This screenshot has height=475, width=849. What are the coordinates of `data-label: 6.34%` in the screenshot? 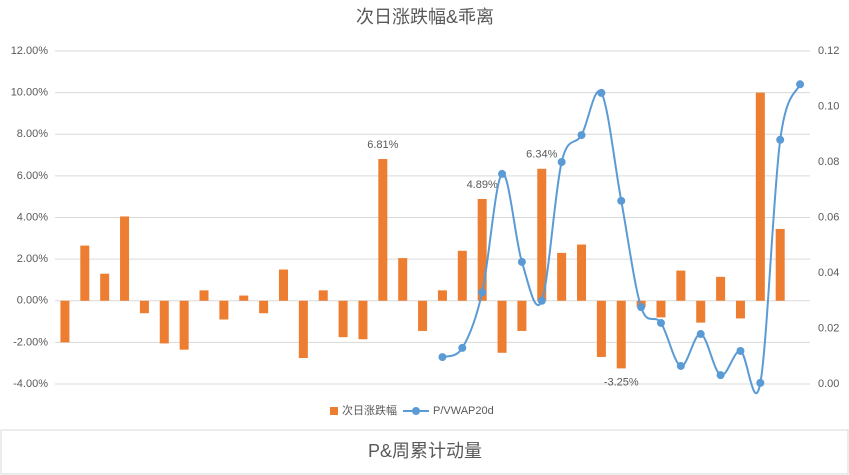 It's located at (541, 155).